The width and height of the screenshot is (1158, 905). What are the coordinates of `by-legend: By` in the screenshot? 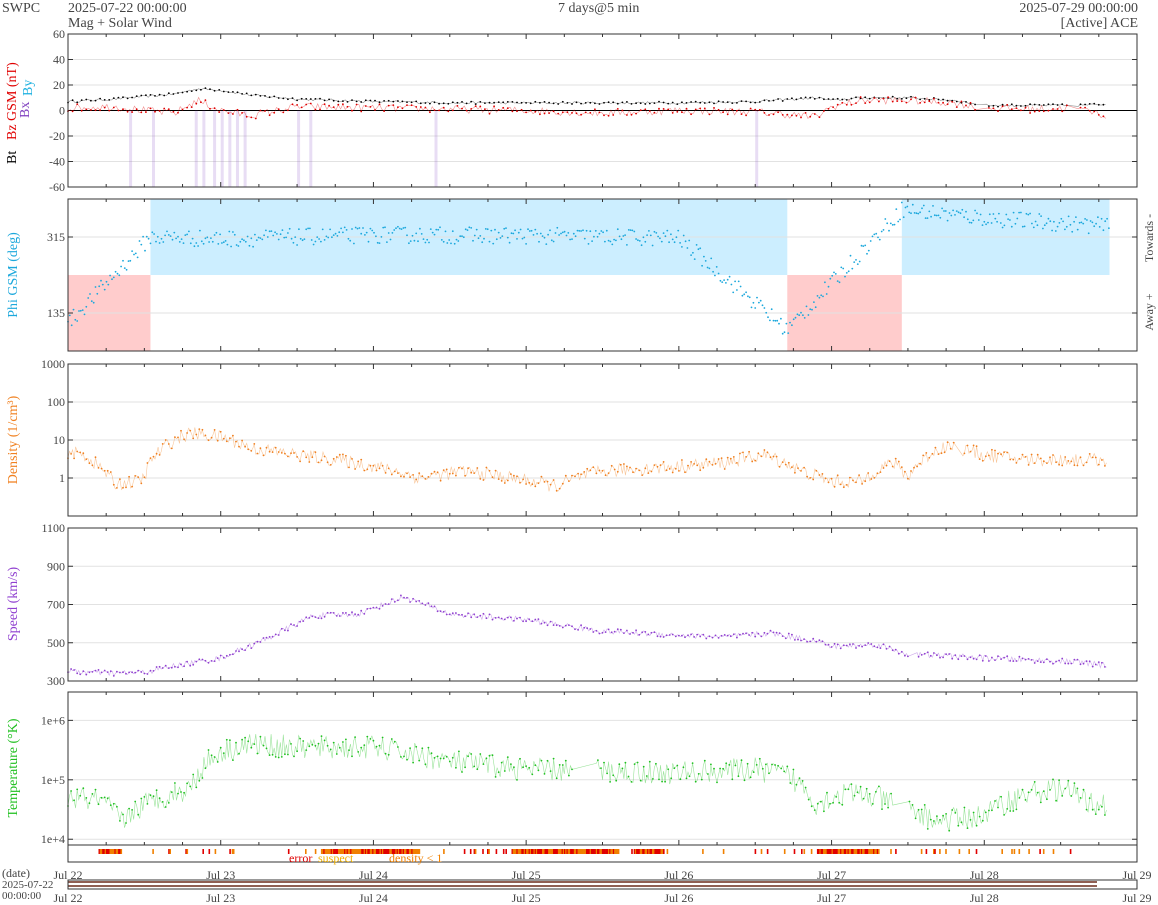 It's located at (28, 88).